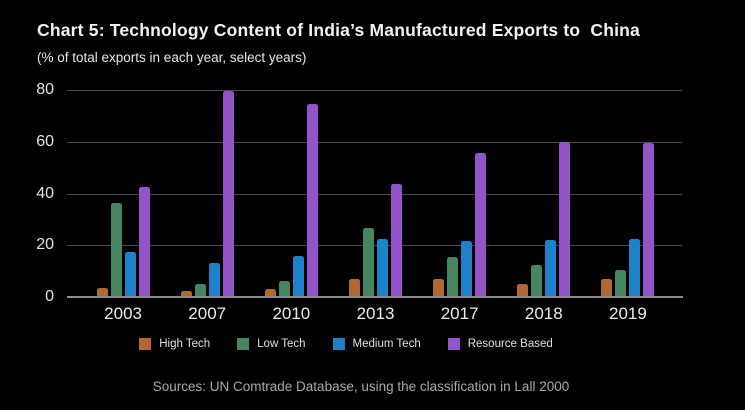 Image resolution: width=745 pixels, height=410 pixels. What do you see at coordinates (396, 240) in the screenshot?
I see `bar-resource-based-2013` at bounding box center [396, 240].